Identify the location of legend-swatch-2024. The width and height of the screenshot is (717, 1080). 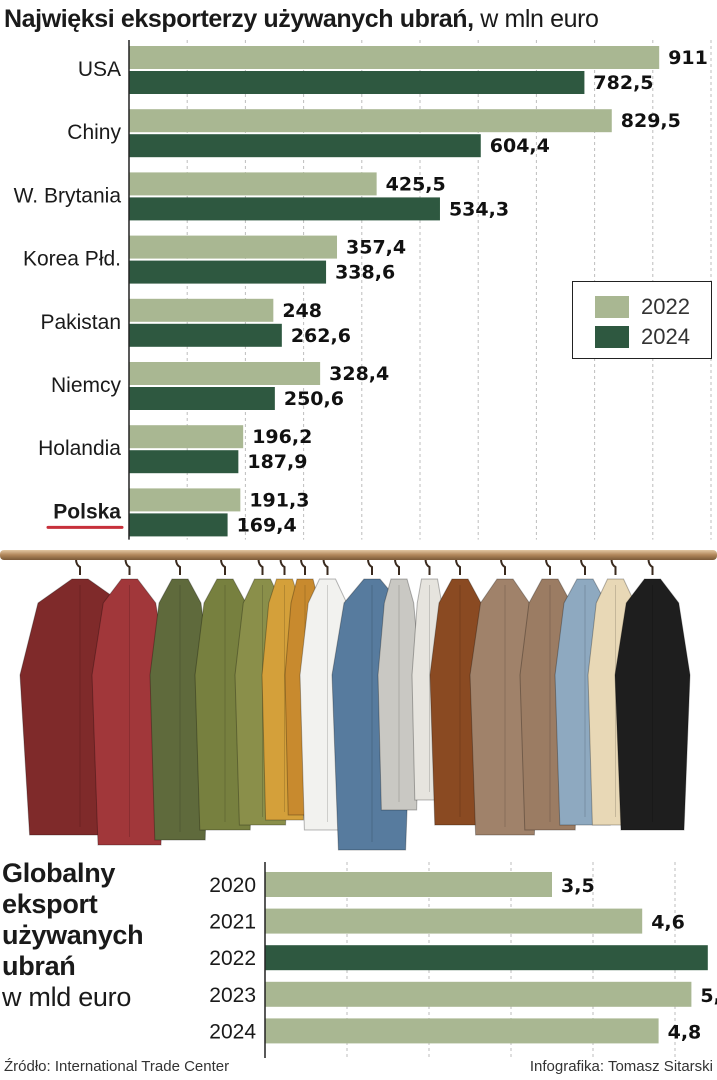
(612, 337).